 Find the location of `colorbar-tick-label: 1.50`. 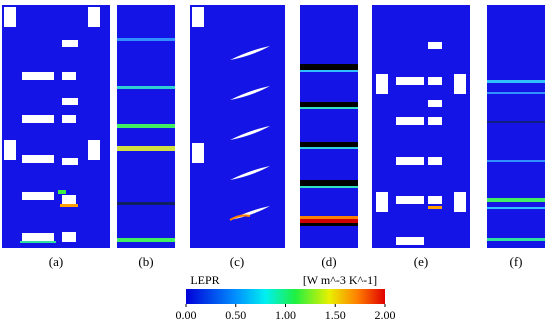

colorbar-tick-label: 1.50 is located at coordinates (335, 315).